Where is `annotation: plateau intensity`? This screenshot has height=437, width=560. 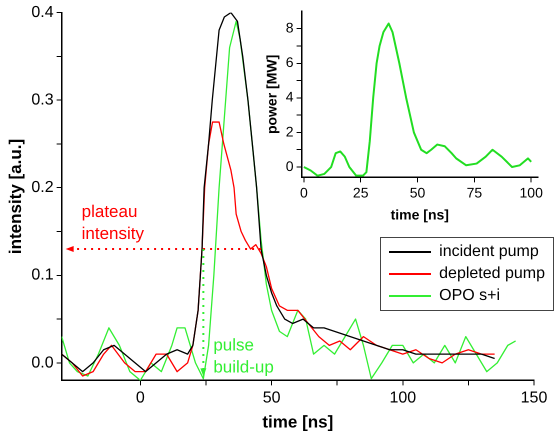 annotation: plateau intensity is located at coordinates (113, 223).